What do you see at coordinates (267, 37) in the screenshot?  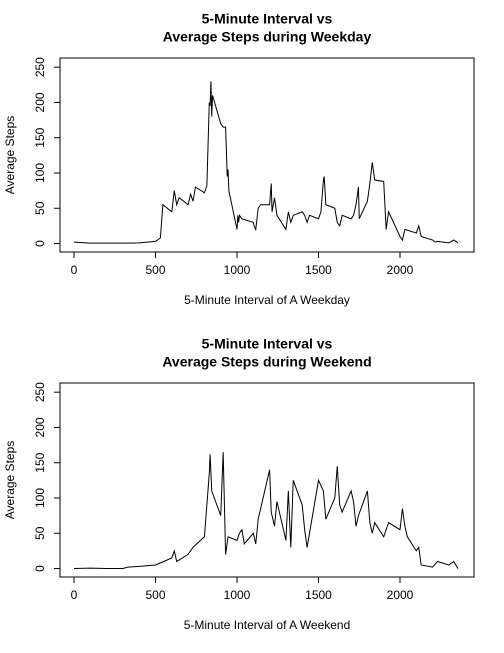 I see `chart-title: Average Steps during Weekday` at bounding box center [267, 37].